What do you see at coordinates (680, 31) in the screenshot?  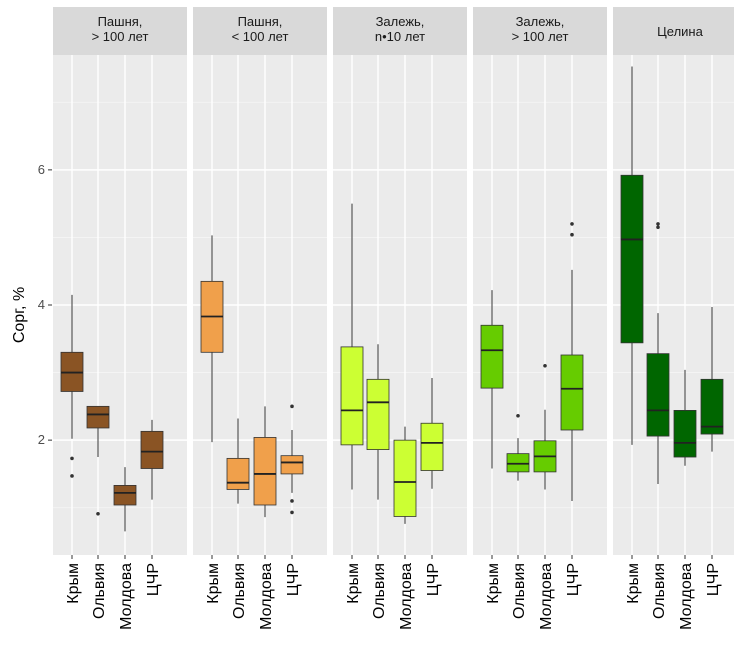 I see `facet-title: Целина` at bounding box center [680, 31].